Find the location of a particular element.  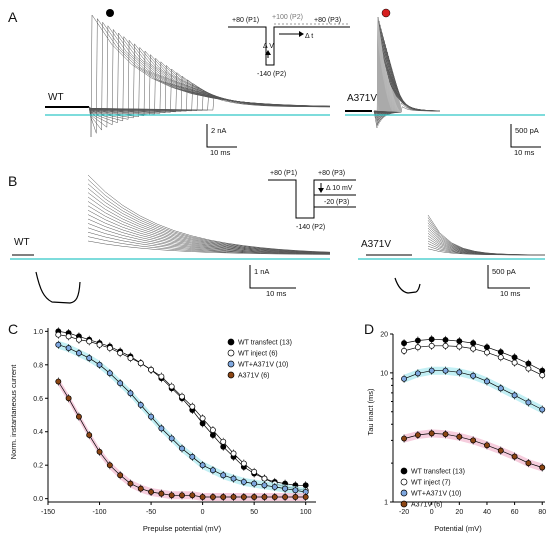

mut-trace-a is located at coordinates (407, 101).